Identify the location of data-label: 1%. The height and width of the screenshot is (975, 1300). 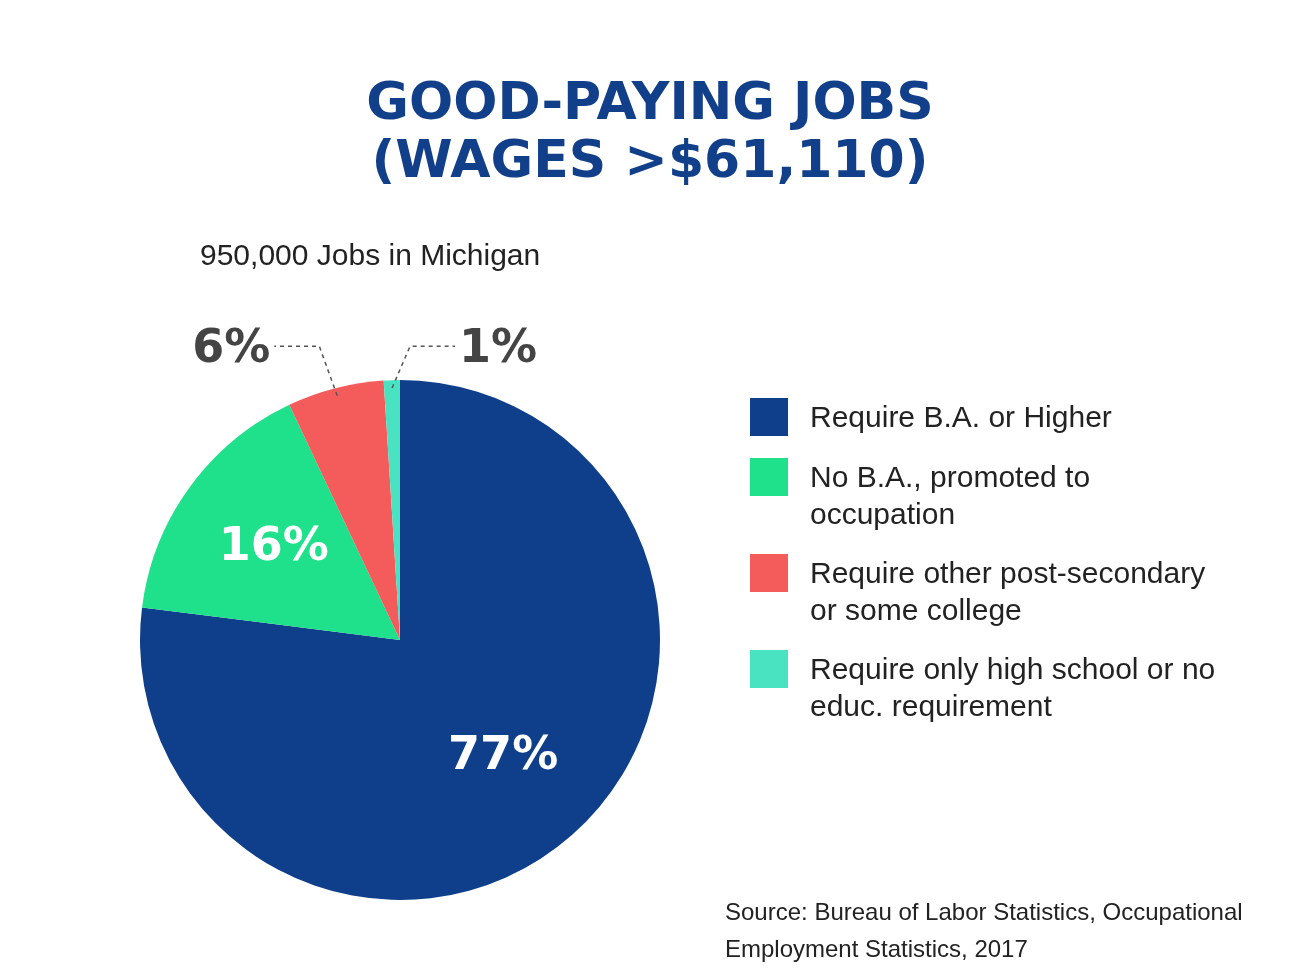
(498, 346).